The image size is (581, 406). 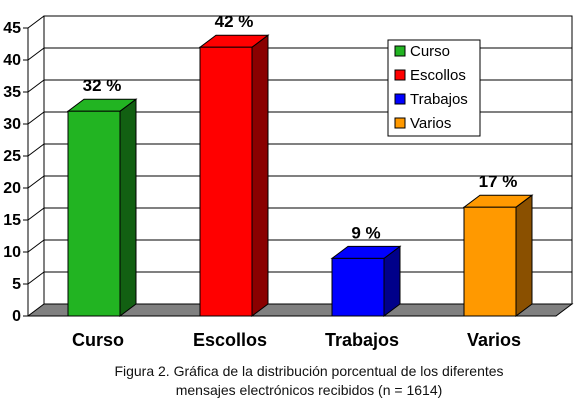 I want to click on x-tick-label: Varios, so click(x=494, y=340).